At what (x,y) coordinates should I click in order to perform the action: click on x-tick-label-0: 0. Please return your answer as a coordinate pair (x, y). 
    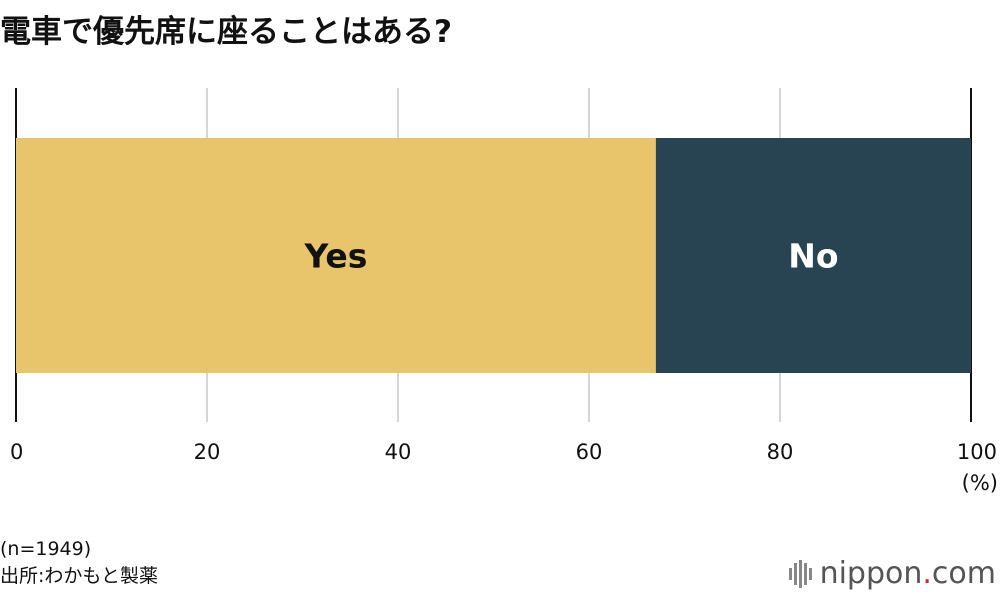
    Looking at the image, I should click on (16, 452).